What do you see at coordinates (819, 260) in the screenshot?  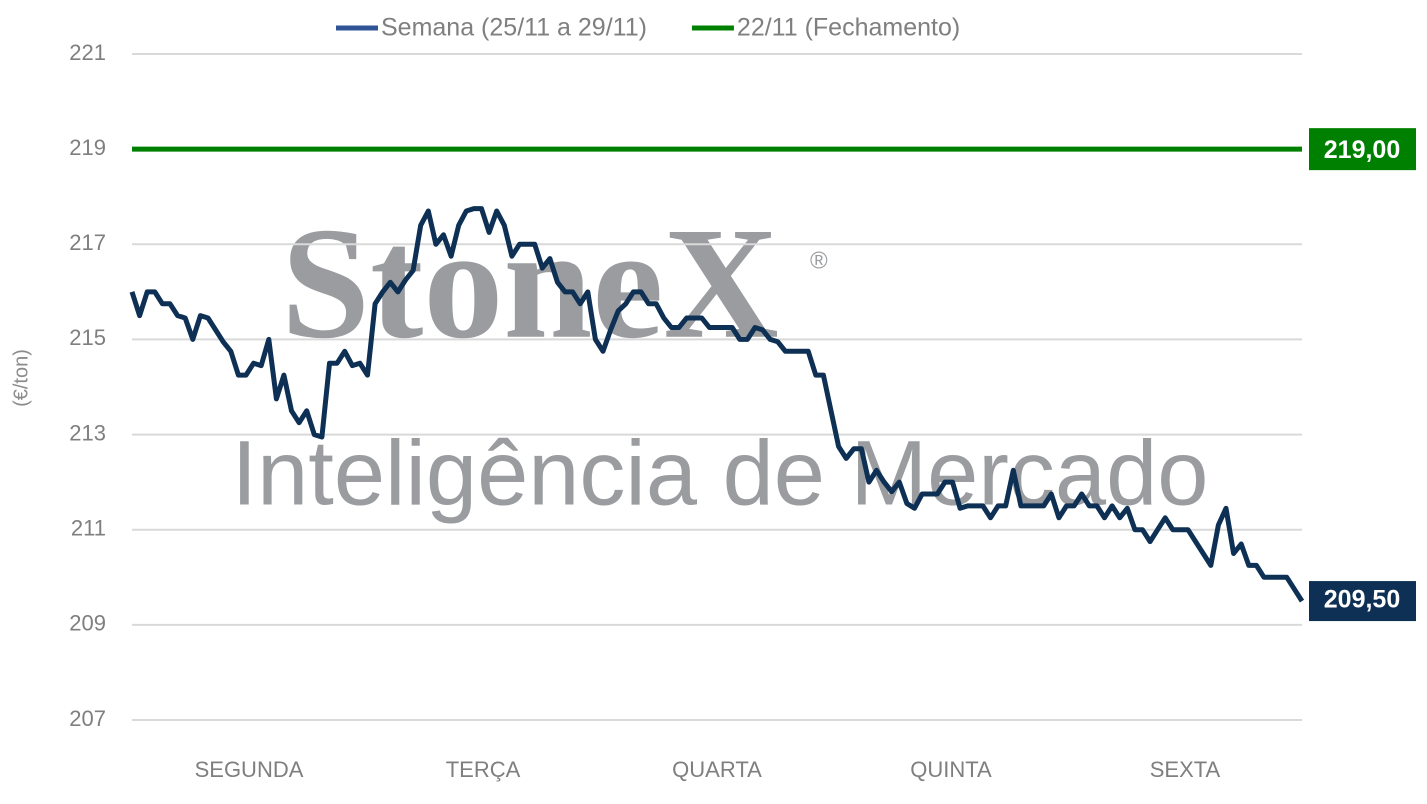 I see `watermark-mark: ®` at bounding box center [819, 260].